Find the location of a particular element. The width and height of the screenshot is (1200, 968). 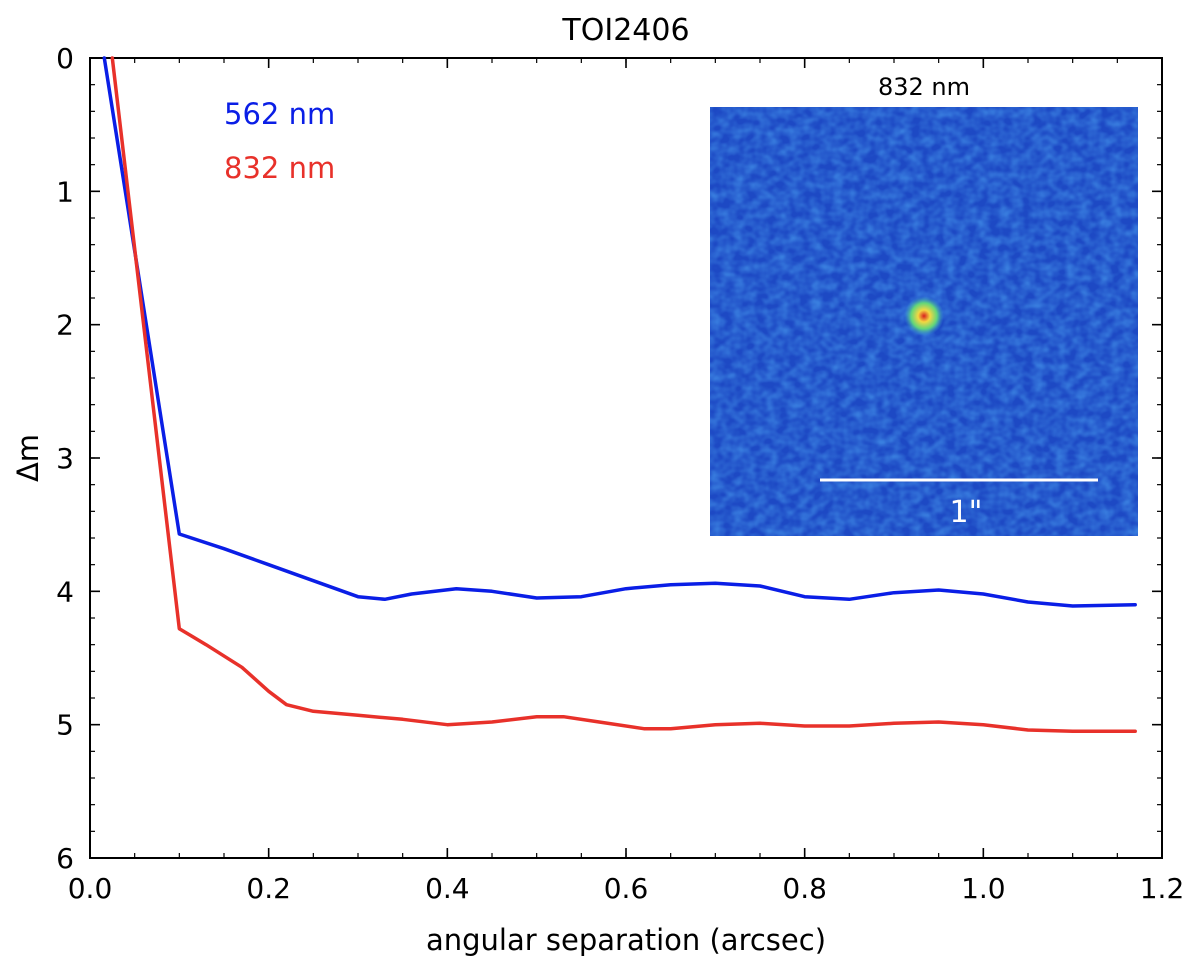

x-tick-label: 0.6 is located at coordinates (626, 888).